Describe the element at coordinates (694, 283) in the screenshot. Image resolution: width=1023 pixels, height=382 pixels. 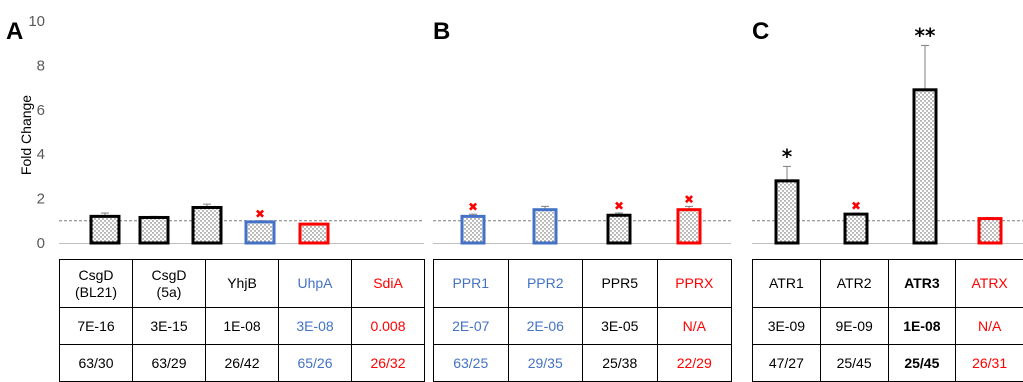
I see `table-cell-name: PPRX` at that location.